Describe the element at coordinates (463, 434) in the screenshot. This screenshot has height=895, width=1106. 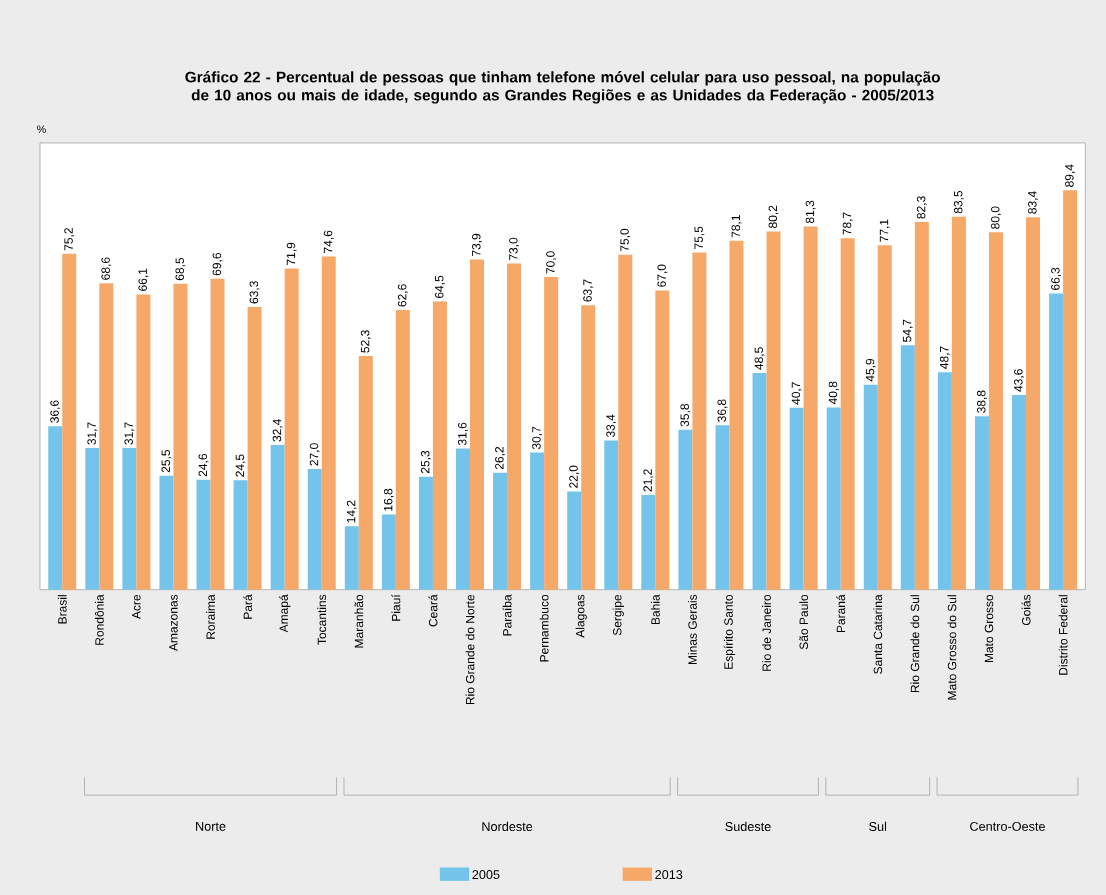
I see `data-label: 31,6` at that location.